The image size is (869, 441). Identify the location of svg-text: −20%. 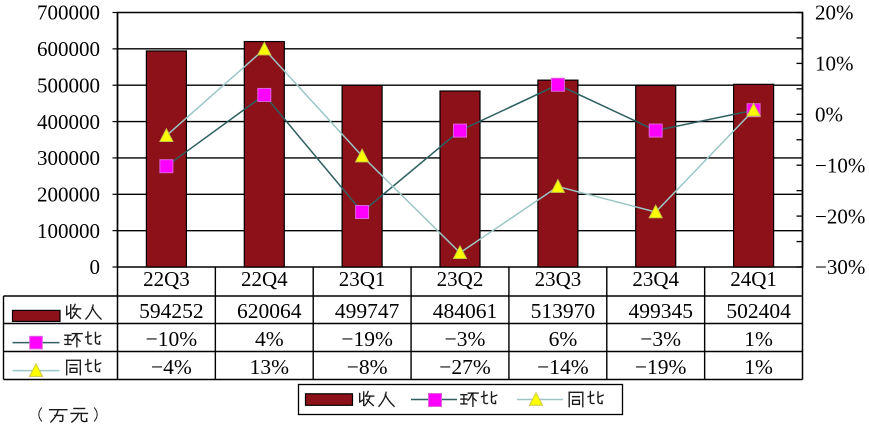
(840, 216).